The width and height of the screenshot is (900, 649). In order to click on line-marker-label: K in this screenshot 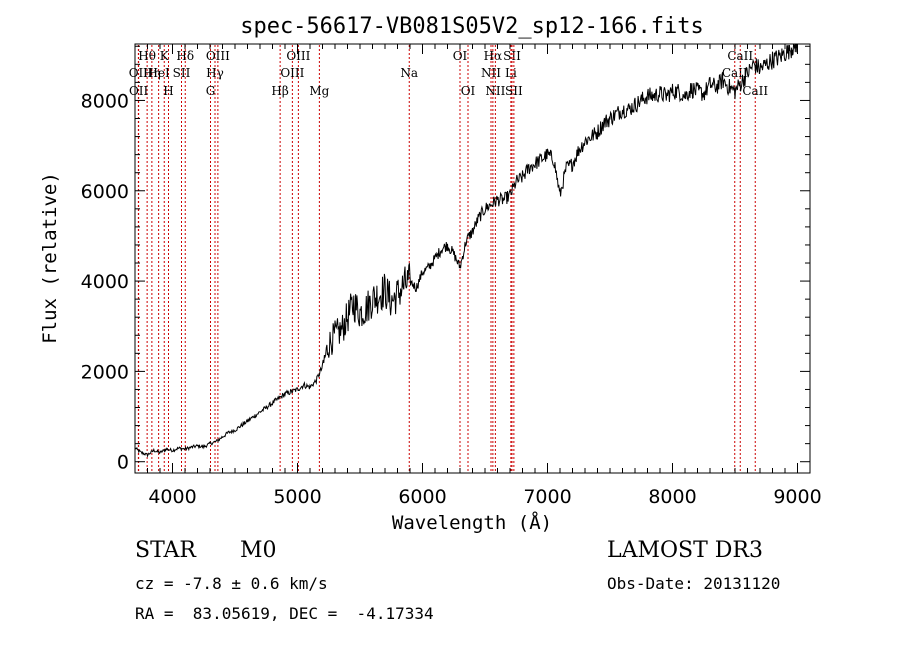, I will do `click(165, 56)`.